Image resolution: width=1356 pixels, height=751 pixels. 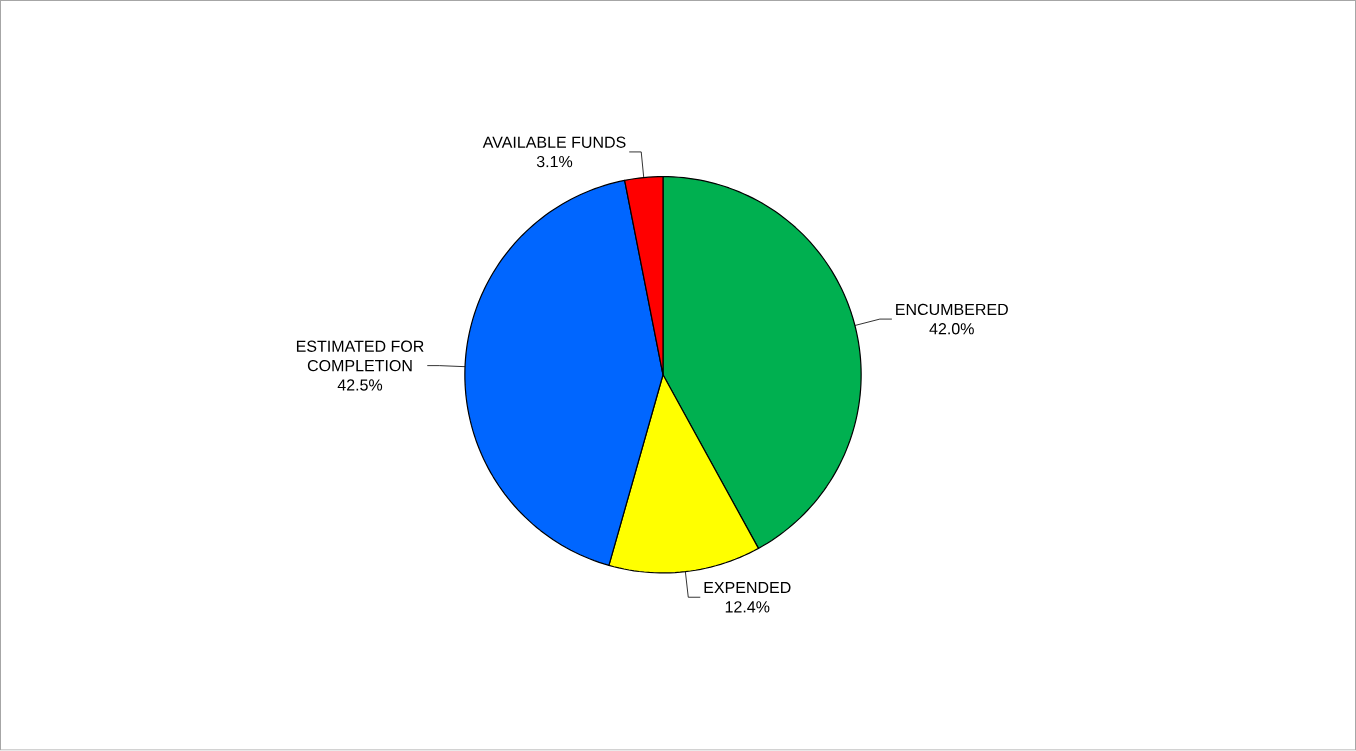 I want to click on data-label: 12.4%, so click(x=747, y=607).